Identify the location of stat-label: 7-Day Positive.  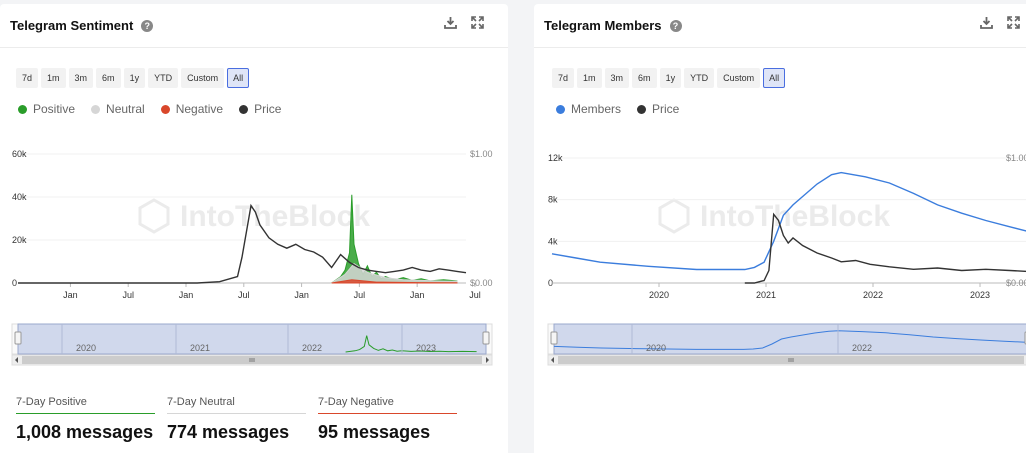
(85, 405).